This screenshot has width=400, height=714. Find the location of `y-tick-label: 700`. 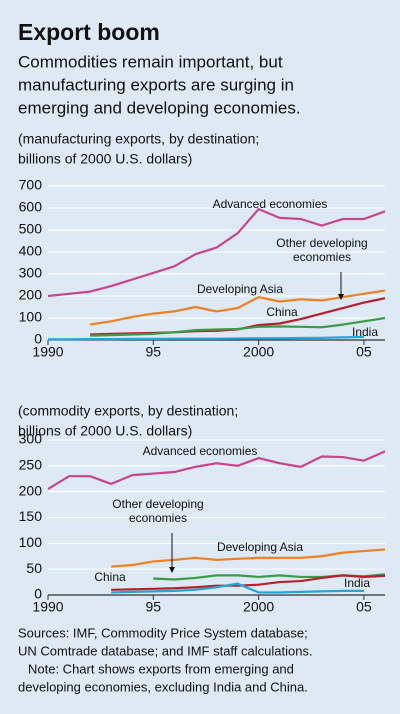

y-tick-label: 700 is located at coordinates (31, 185).